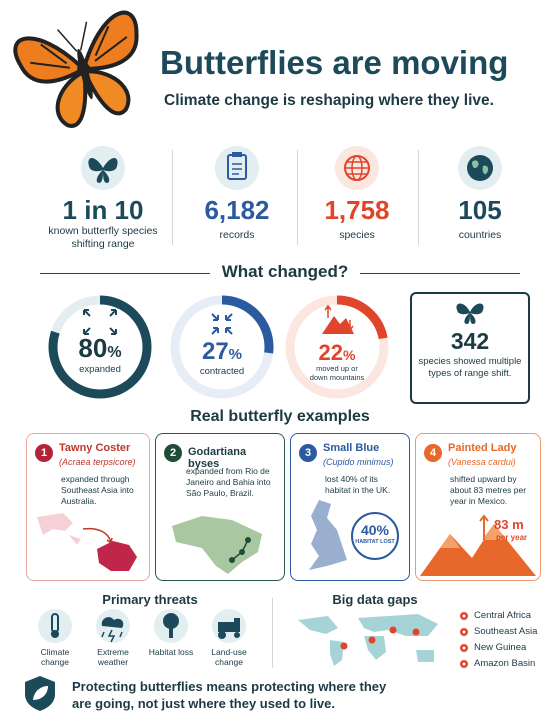 This screenshot has height=714, width=559. Describe the element at coordinates (482, 462) in the screenshot. I see `card-latin: (Vanessa cardui)` at that location.